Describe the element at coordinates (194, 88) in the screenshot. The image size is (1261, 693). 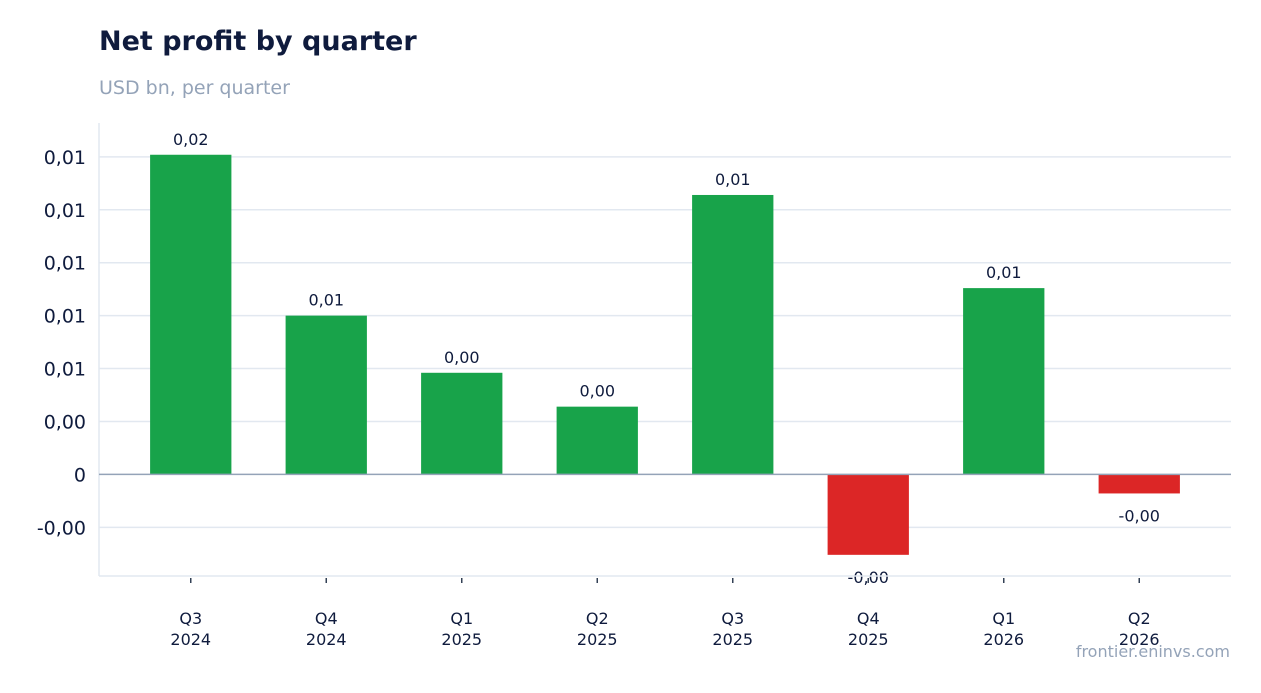
I see `chart-subtitle: USD bn, per quarter` at that location.